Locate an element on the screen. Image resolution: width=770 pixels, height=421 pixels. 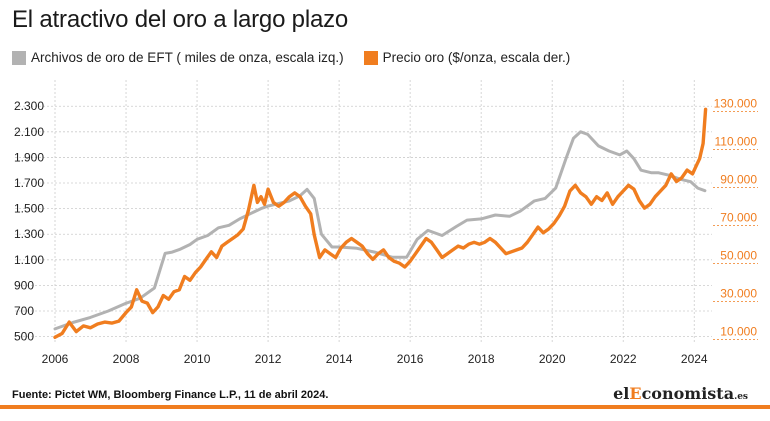
y-left-tick-label: 500 is located at coordinates (24, 337).